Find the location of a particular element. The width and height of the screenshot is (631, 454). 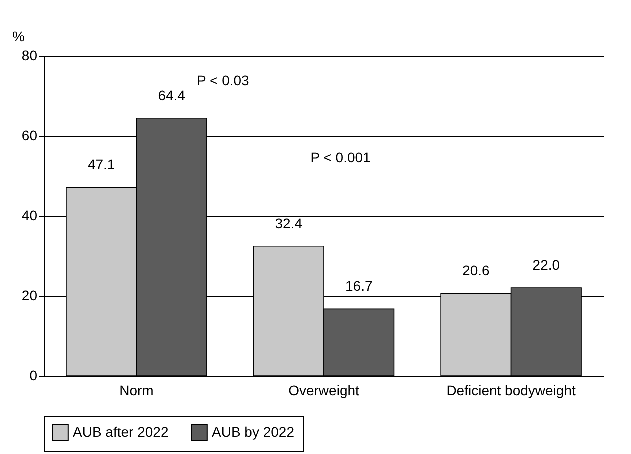

data-label: 32.4 is located at coordinates (289, 223).